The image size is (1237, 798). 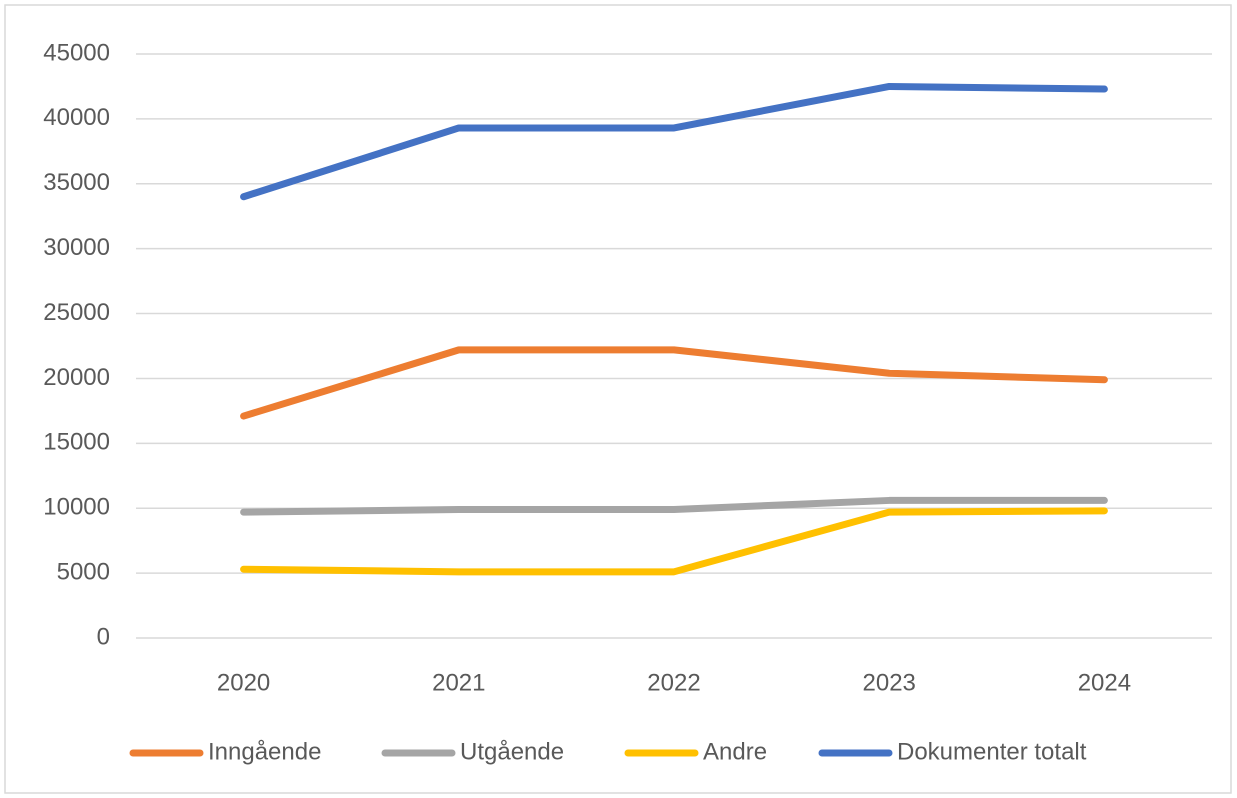 What do you see at coordinates (76, 117) in the screenshot?
I see `y-tick-label: 40000` at bounding box center [76, 117].